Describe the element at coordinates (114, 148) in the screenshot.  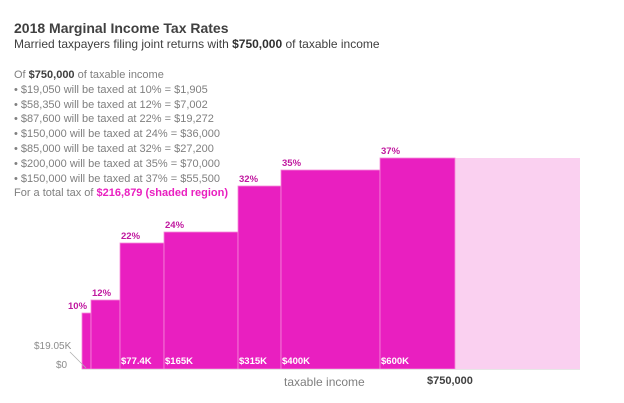
I see `notes-line: • $85,000 will be taxed at 32% = $27,200` at that location.